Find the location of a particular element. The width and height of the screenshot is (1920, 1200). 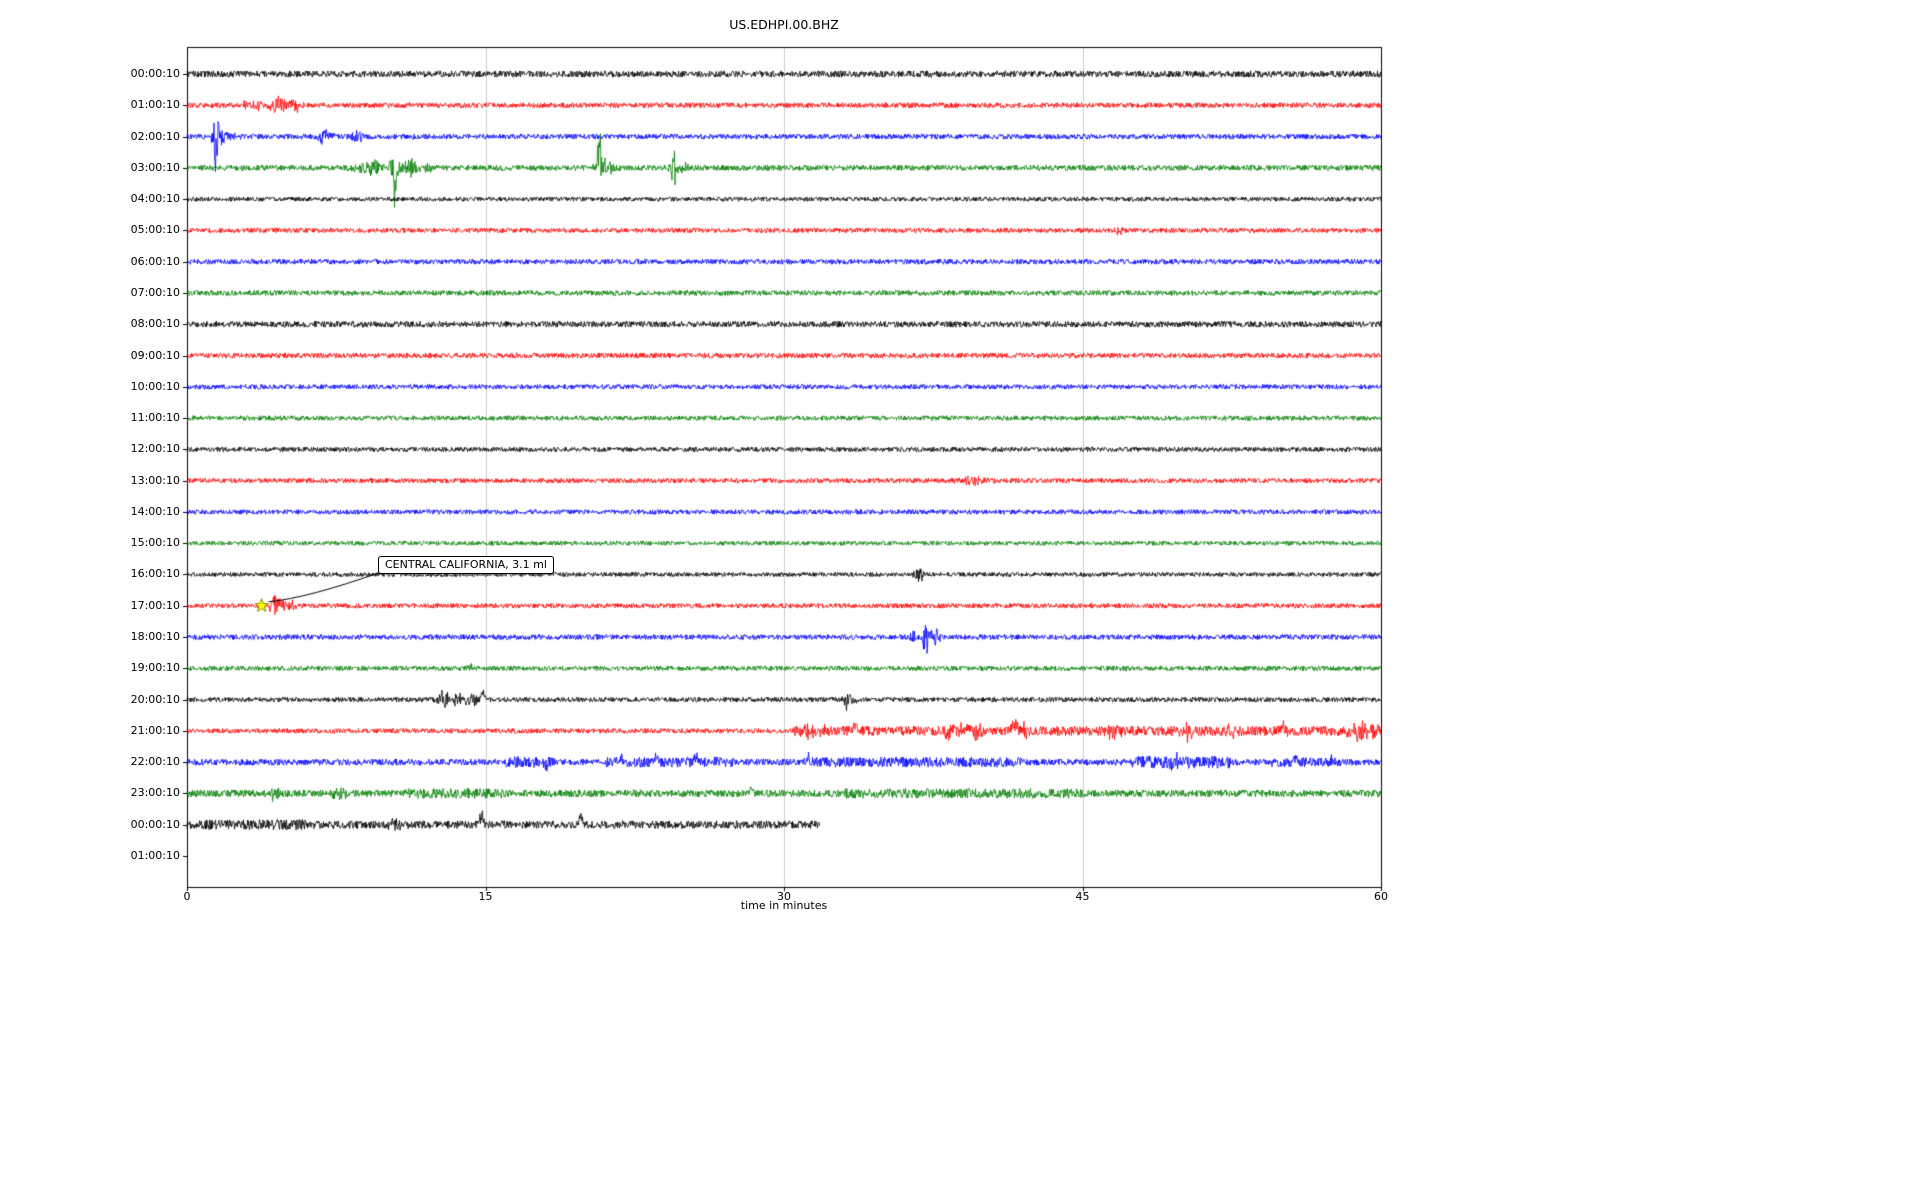

y-tick-label: 19:00:10 is located at coordinates (155, 668).